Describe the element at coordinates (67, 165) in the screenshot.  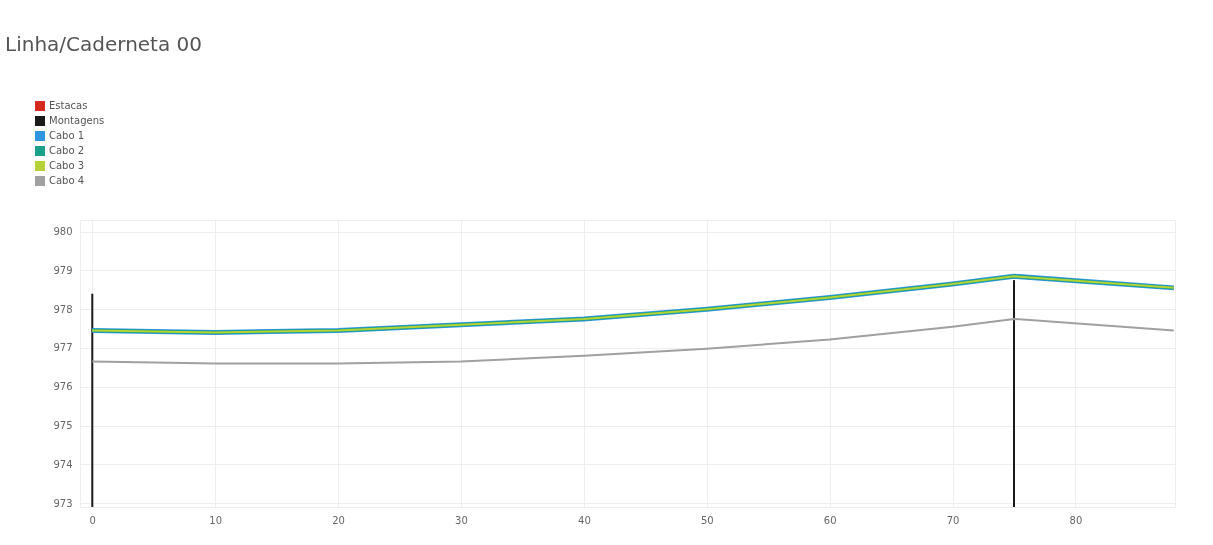
I see `legend-label: Cabo 3` at that location.